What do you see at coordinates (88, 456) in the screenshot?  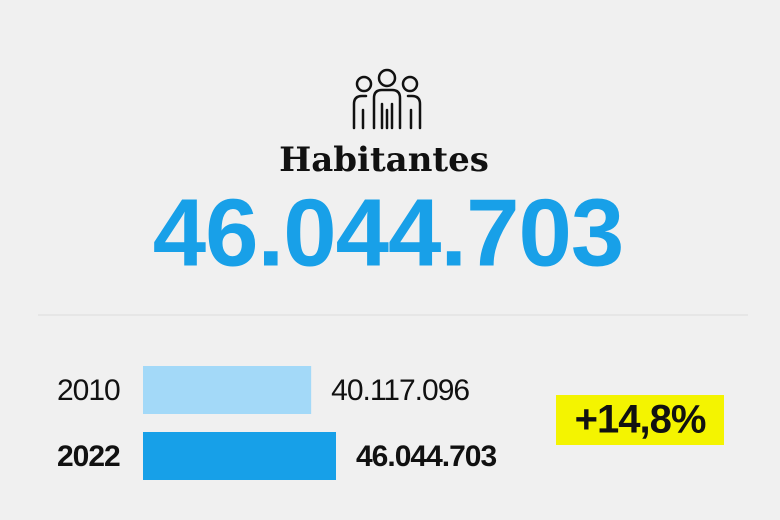 I see `category-label: 2022` at bounding box center [88, 456].